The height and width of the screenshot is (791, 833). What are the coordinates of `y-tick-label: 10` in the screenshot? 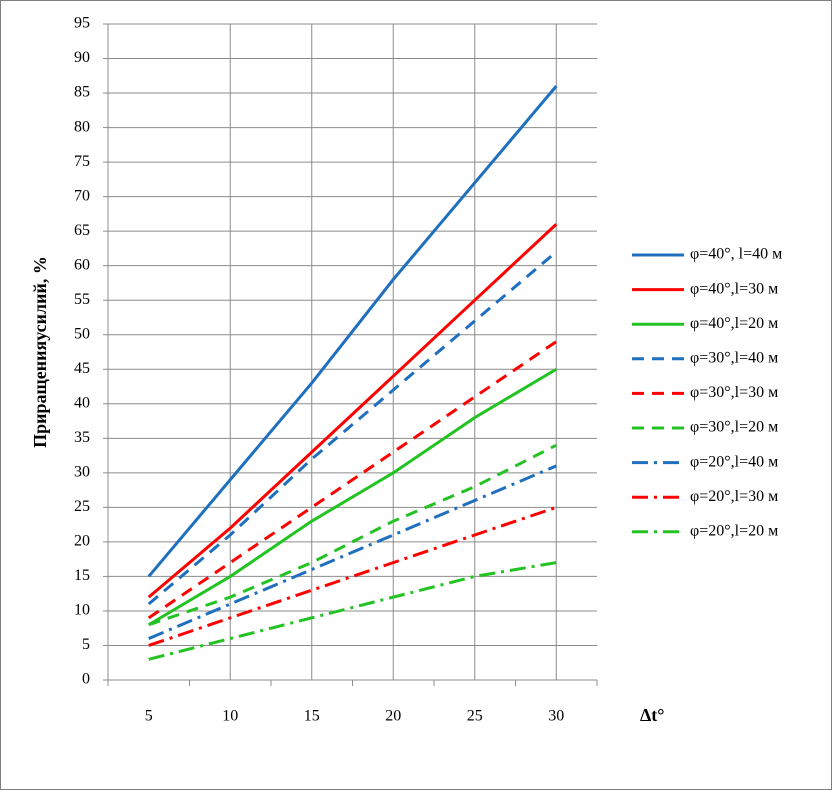 It's located at (82, 610).